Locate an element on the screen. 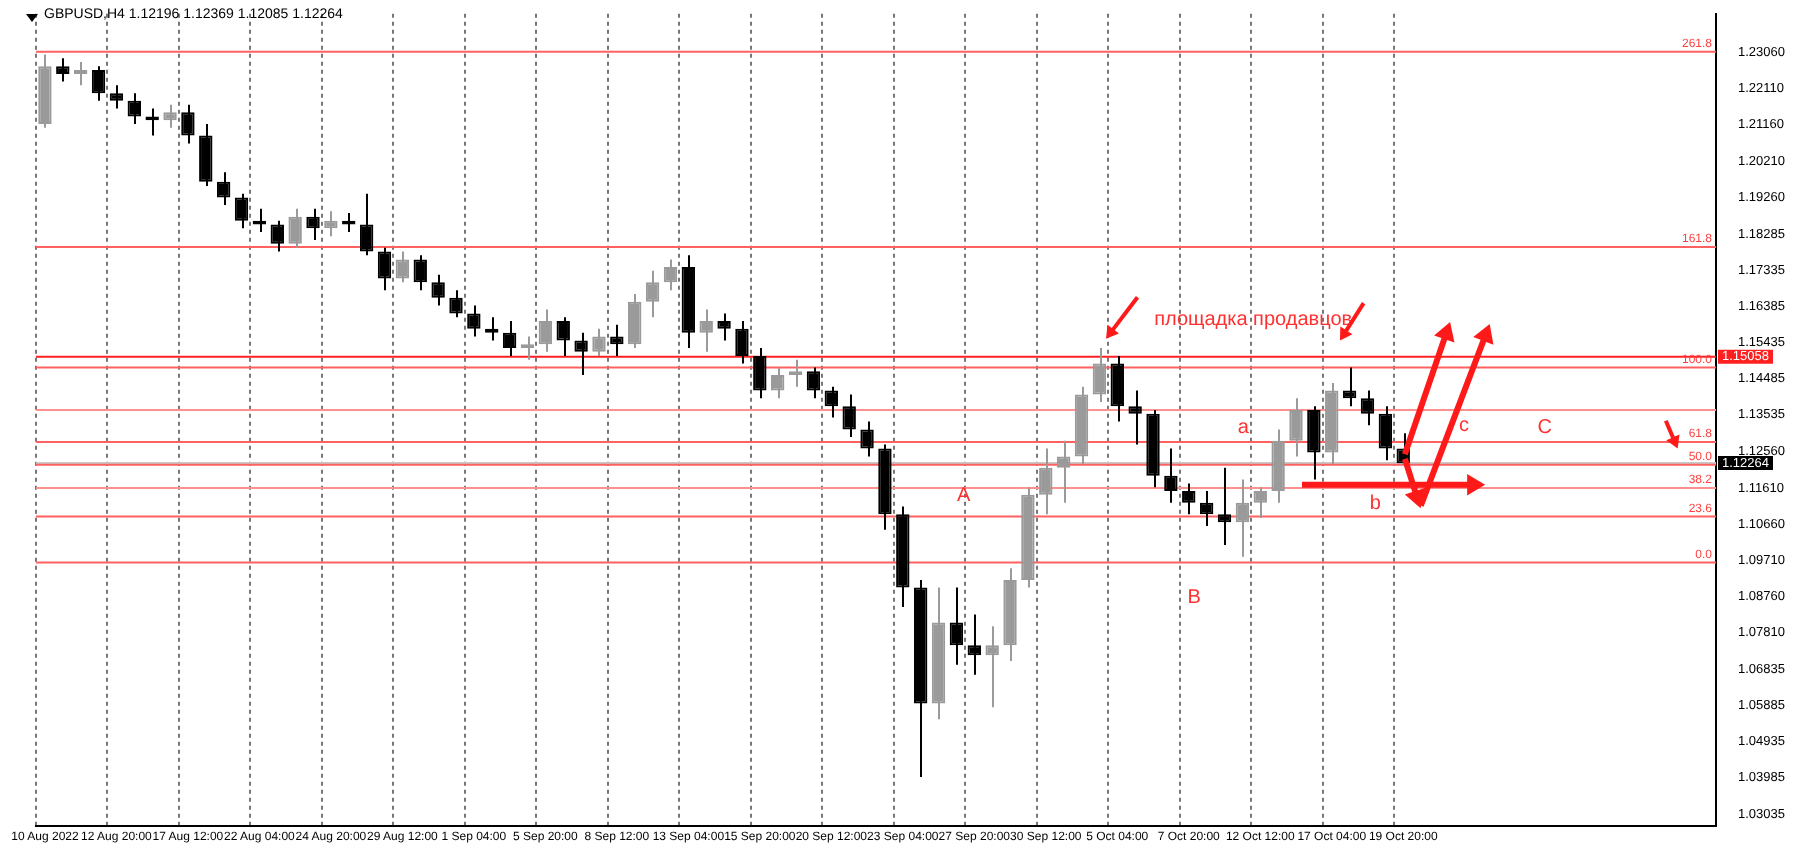 Image resolution: width=1800 pixels, height=848 pixels. annotation: площадка продавцов is located at coordinates (1253, 319).